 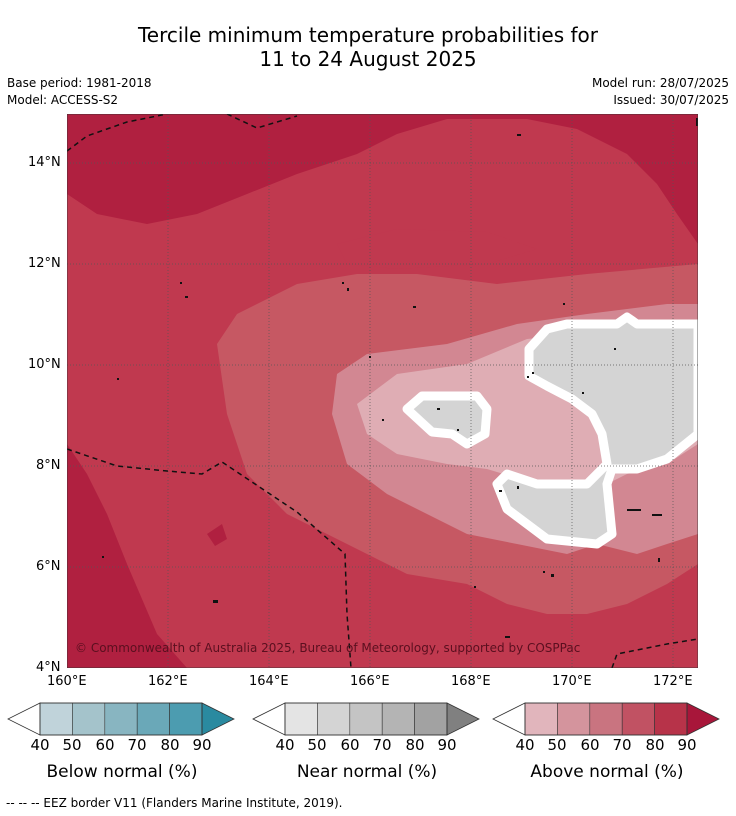 What do you see at coordinates (24, 719) in the screenshot?
I see `below-normal-min-arrow` at bounding box center [24, 719].